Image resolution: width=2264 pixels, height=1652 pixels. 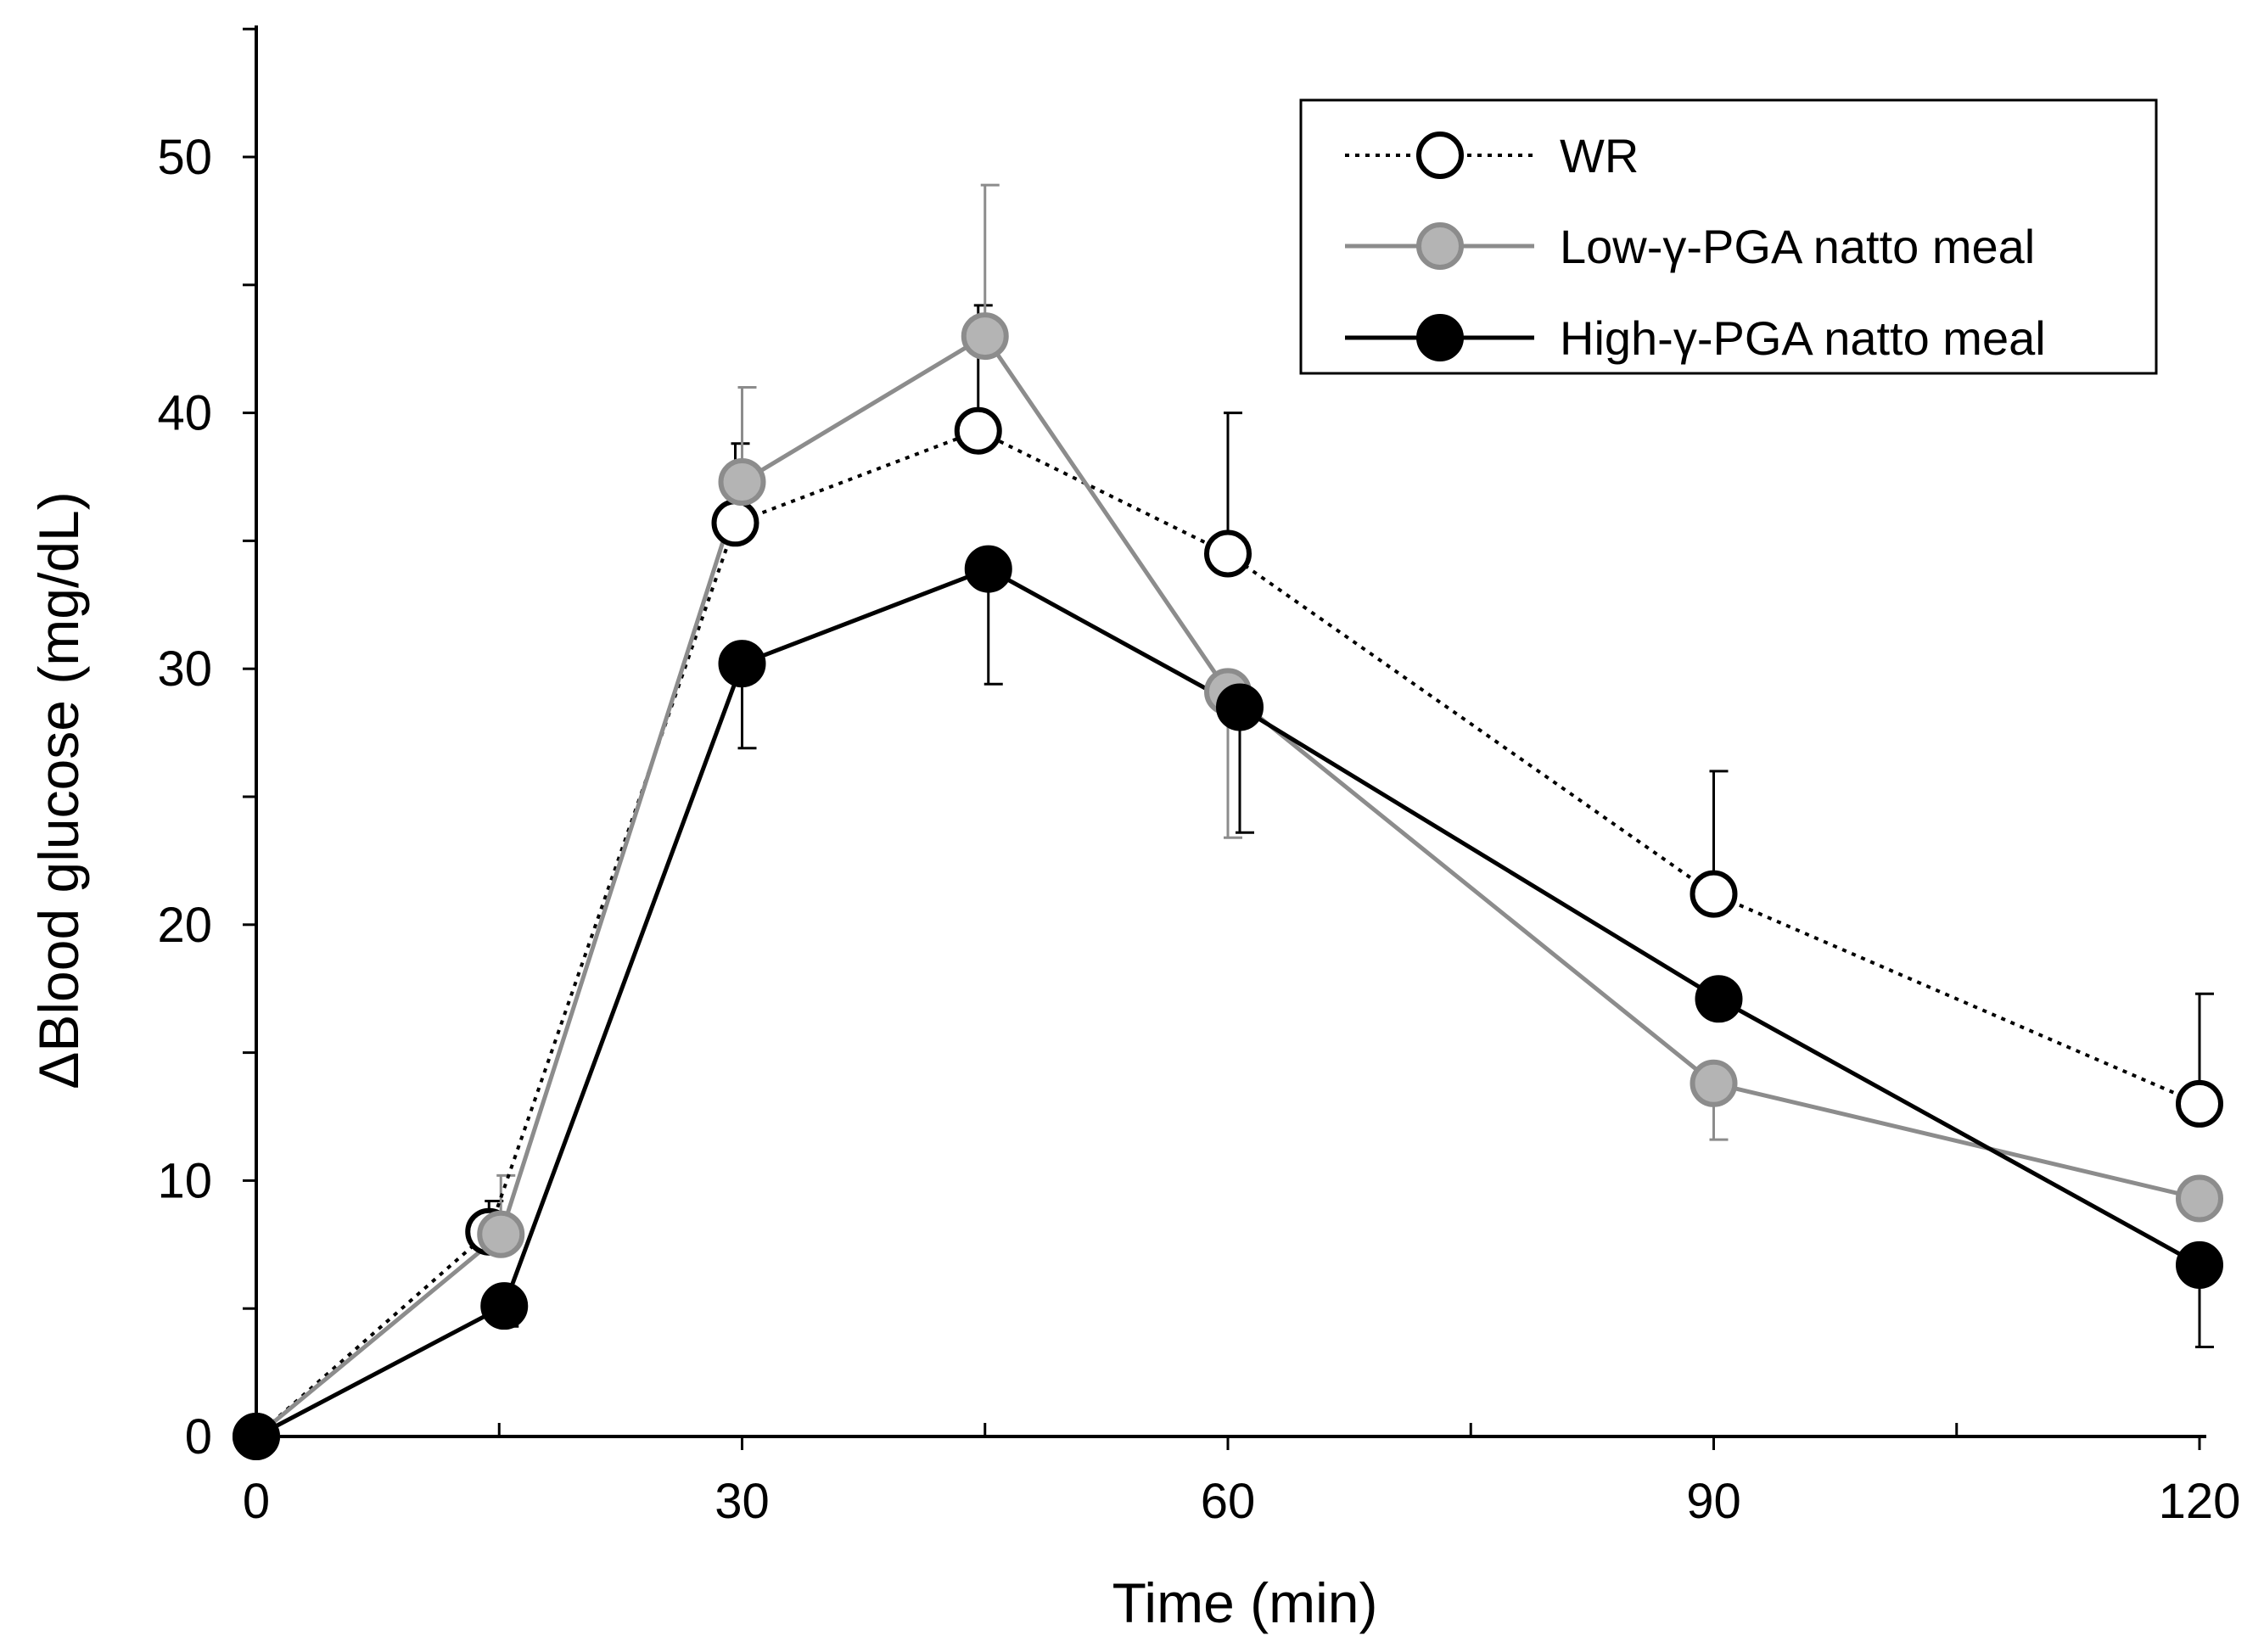 What do you see at coordinates (58, 790) in the screenshot?
I see `y-axis-title: ΔBlood glucose (mg/dL)` at bounding box center [58, 790].